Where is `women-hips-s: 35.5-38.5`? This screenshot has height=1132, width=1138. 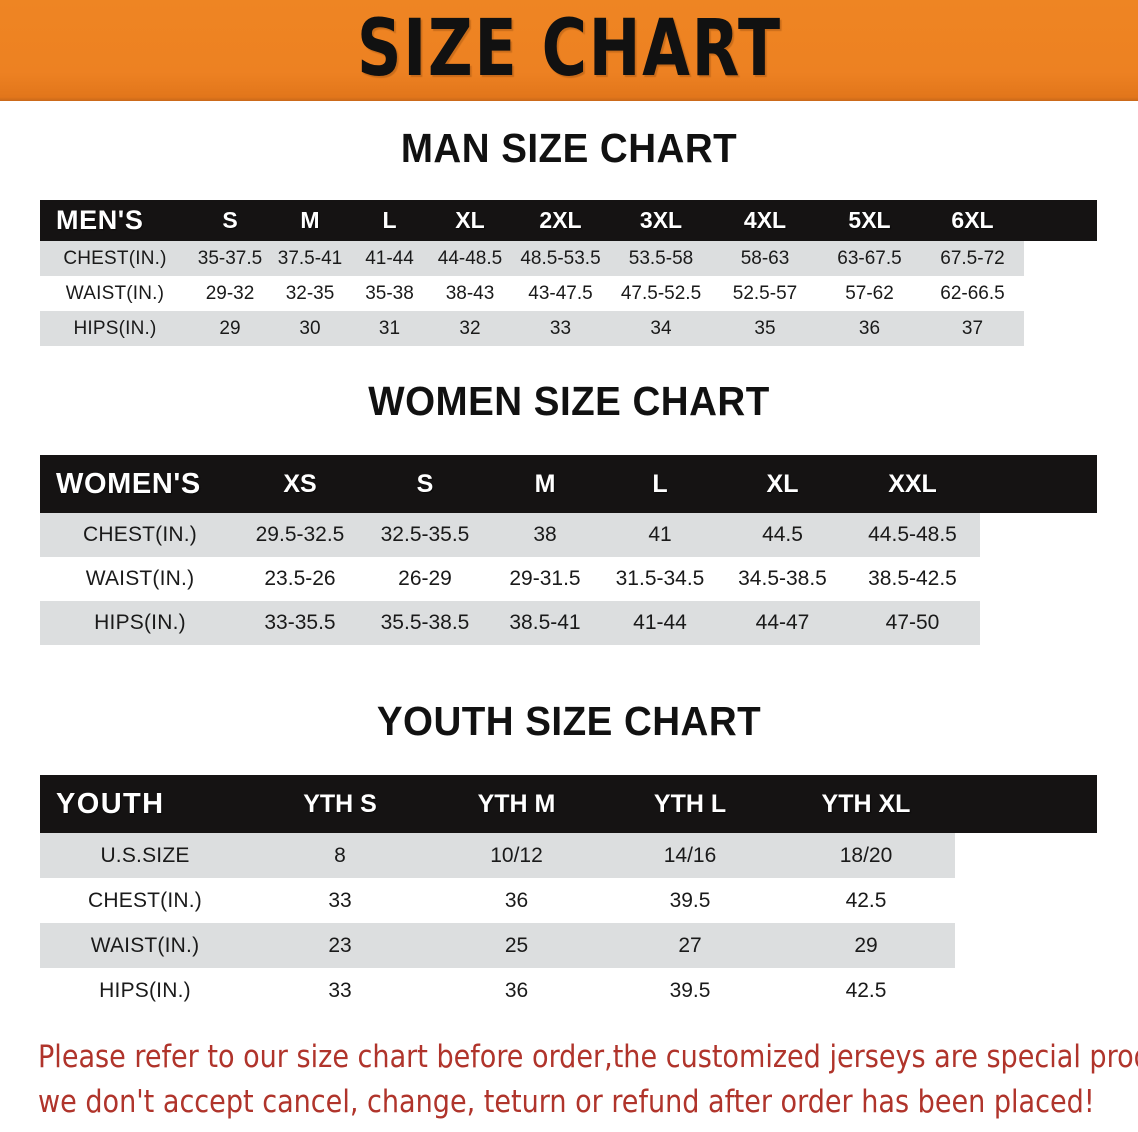 women-hips-s: 35.5-38.5 is located at coordinates (425, 623).